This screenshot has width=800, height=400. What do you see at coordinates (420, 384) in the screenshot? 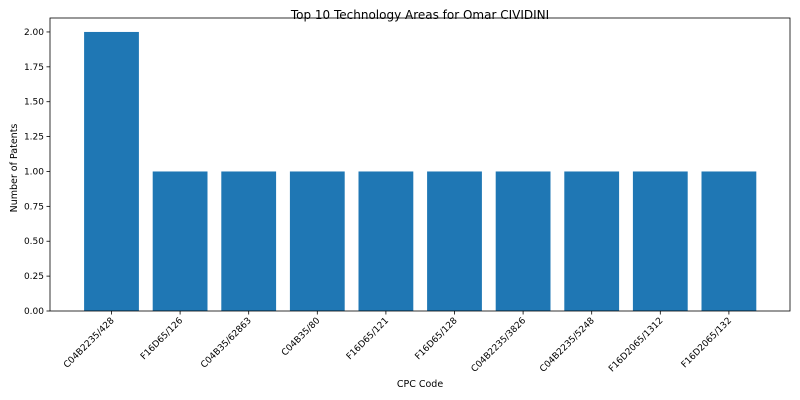
I see `x-axis-label: CPC Code` at bounding box center [420, 384].